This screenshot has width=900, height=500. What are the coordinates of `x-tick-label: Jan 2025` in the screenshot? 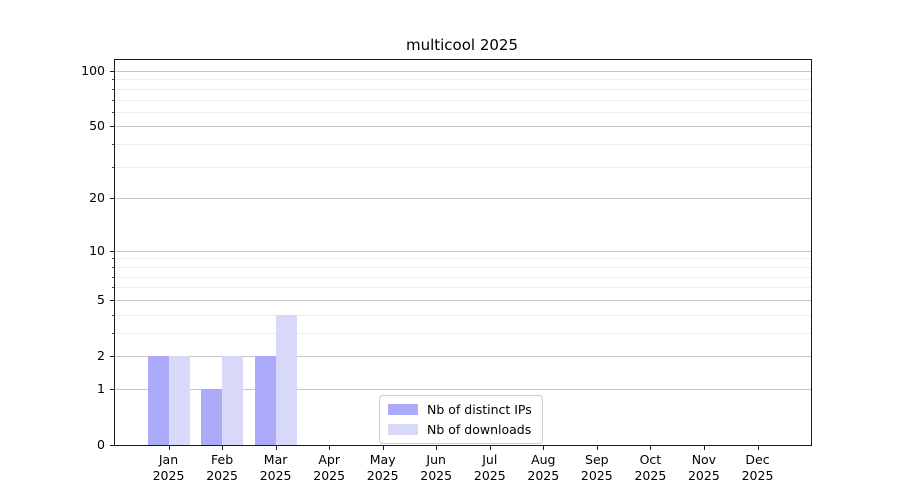 It's located at (169, 467).